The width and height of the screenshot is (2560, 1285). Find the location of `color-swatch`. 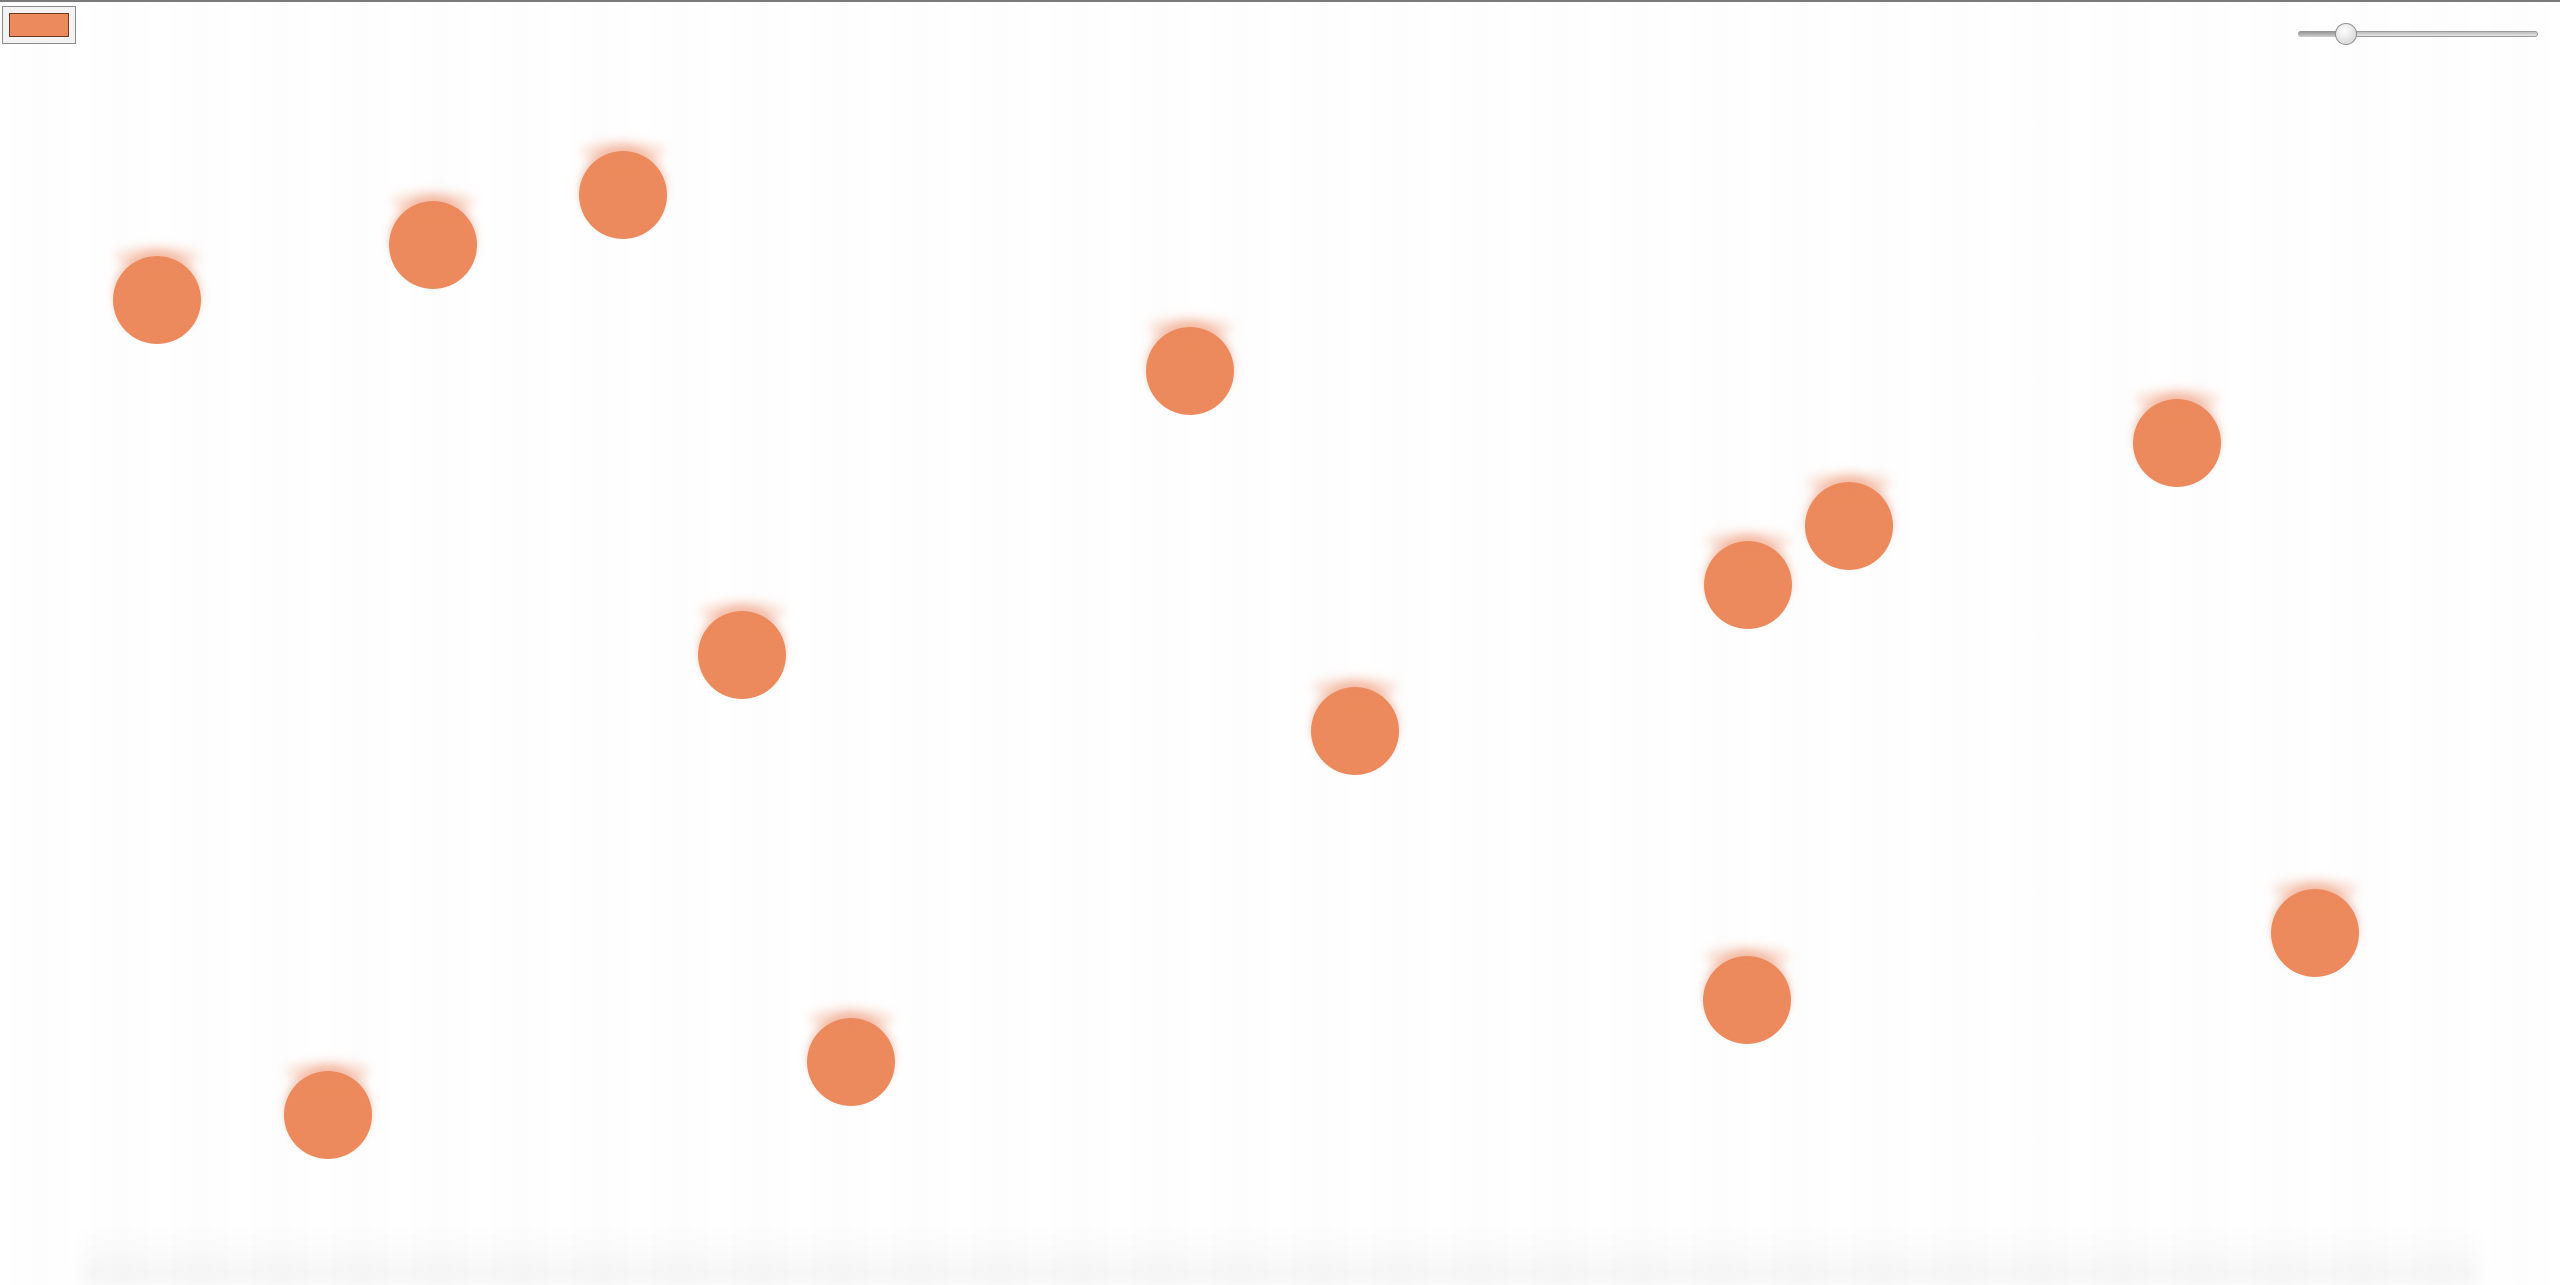

color-swatch is located at coordinates (39, 25).